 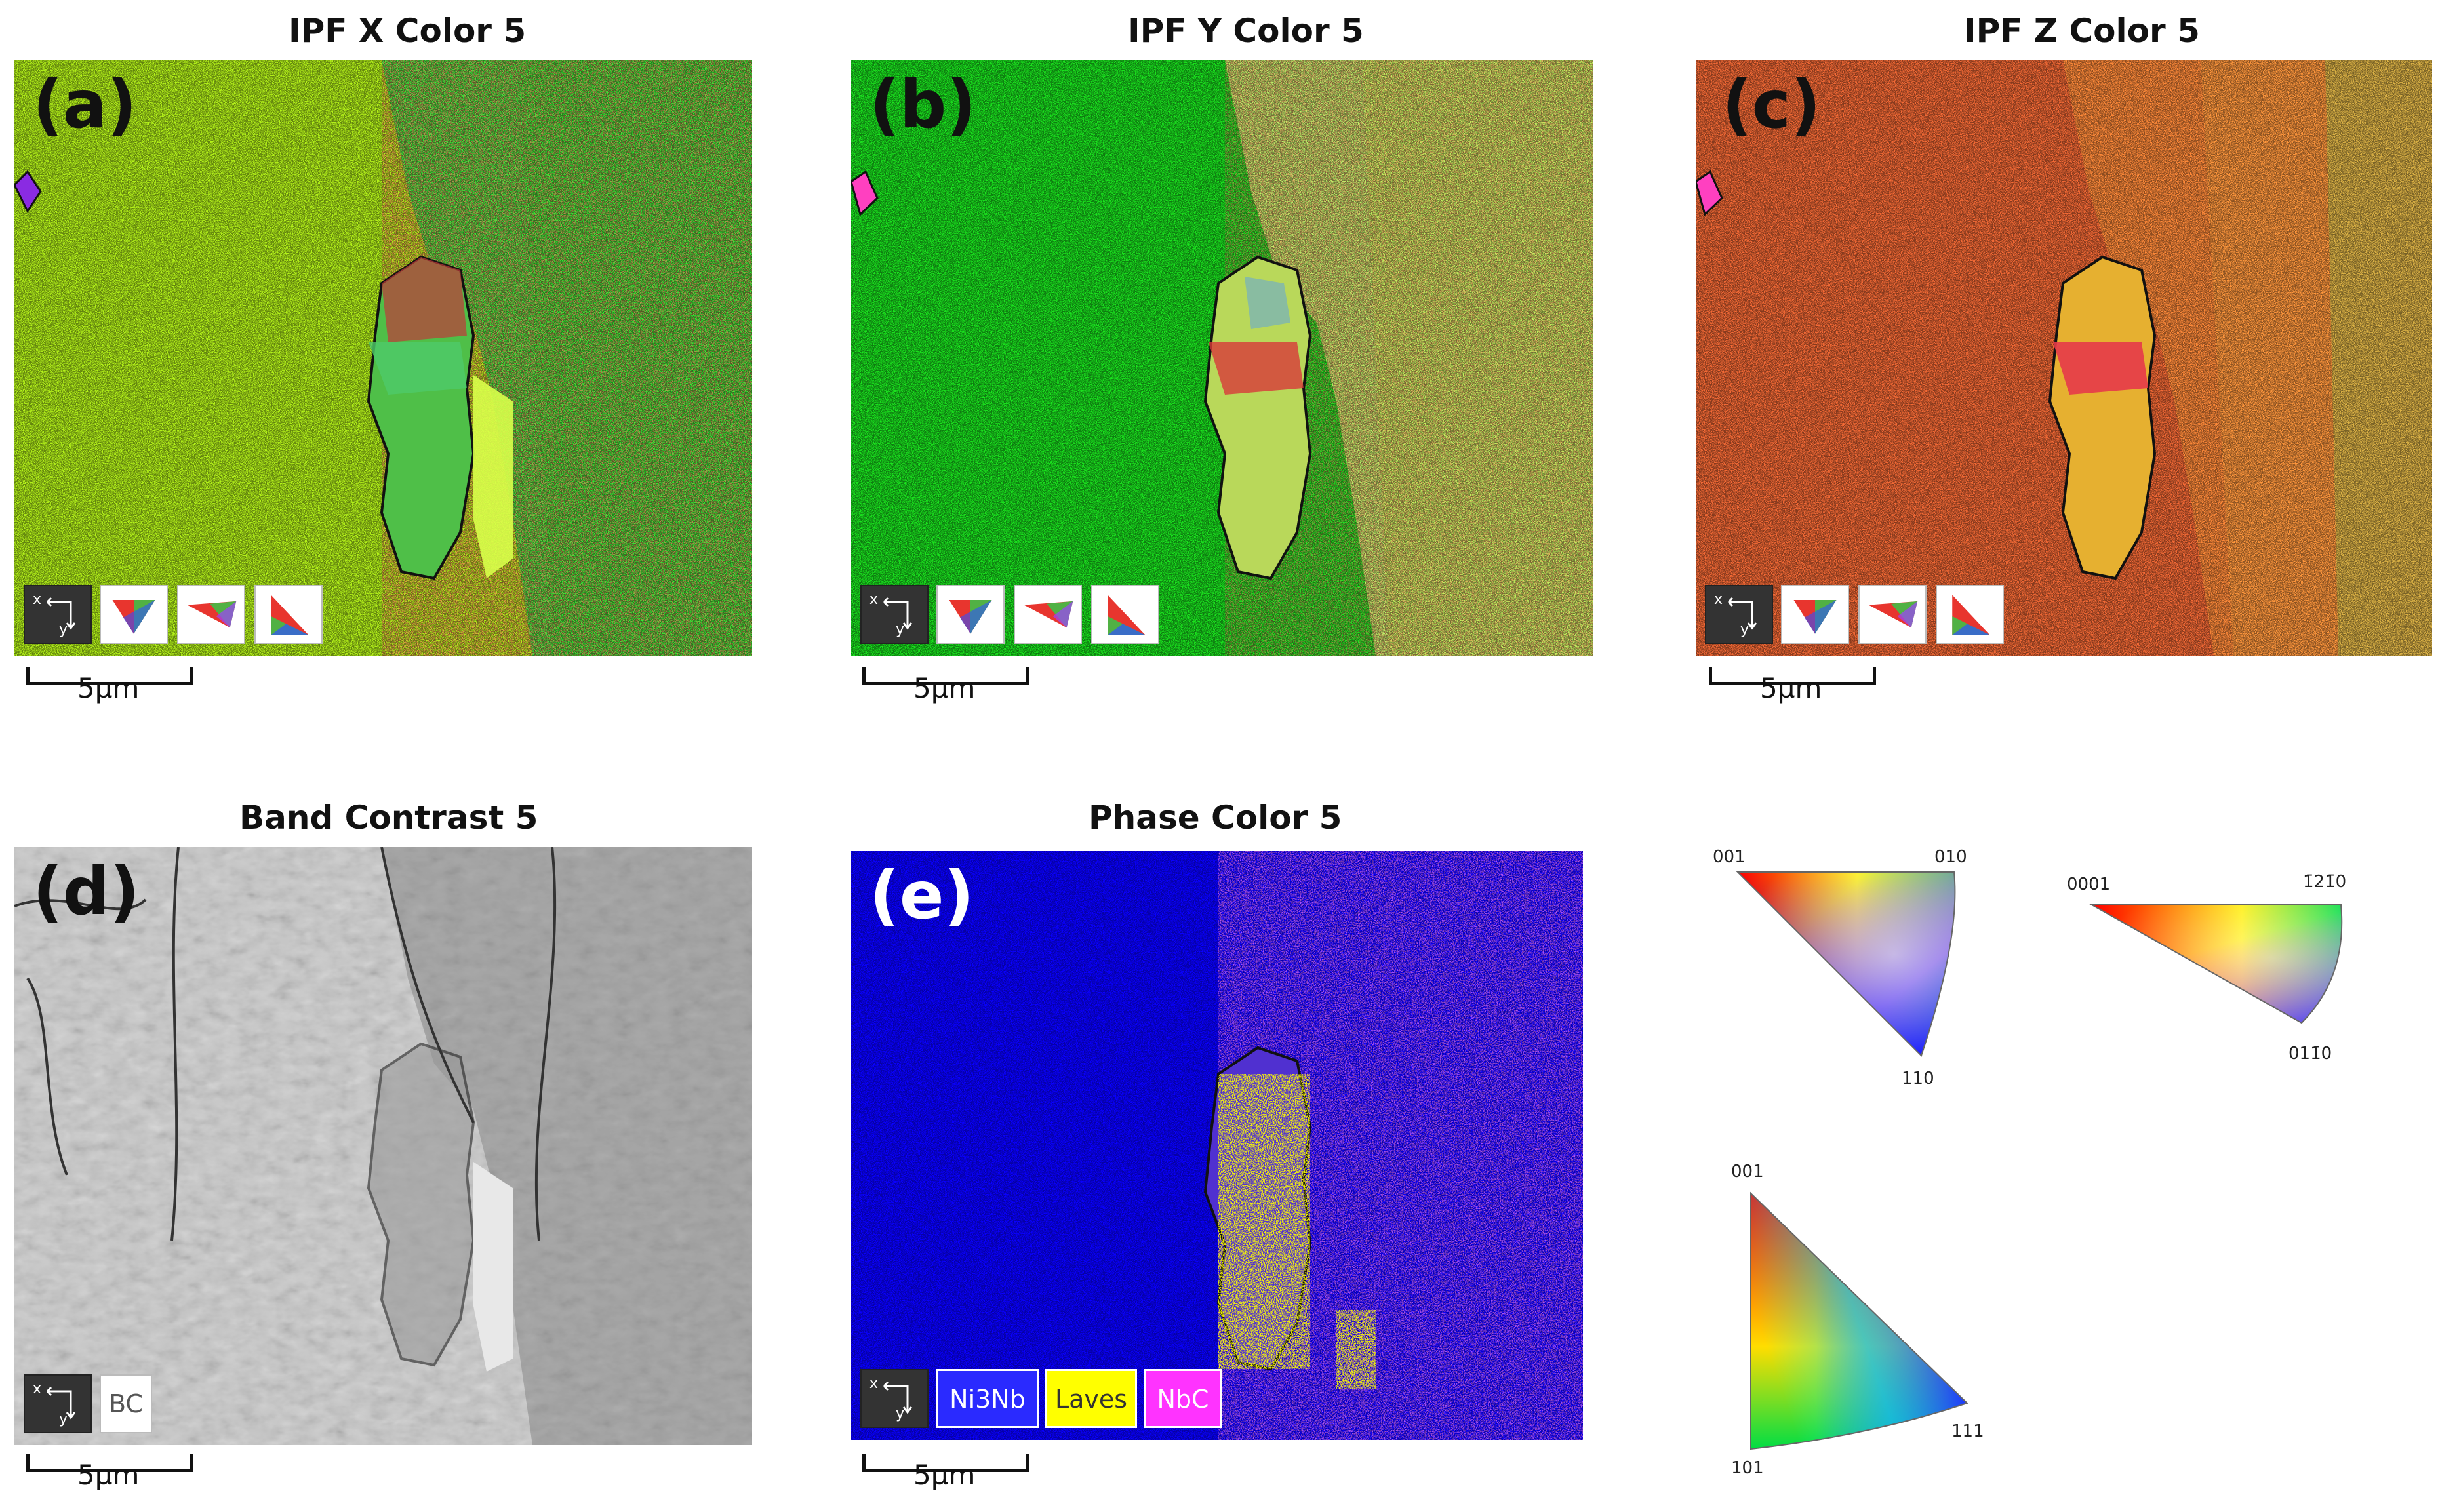 I want to click on panel-b-scalebar, so click(x=945, y=676).